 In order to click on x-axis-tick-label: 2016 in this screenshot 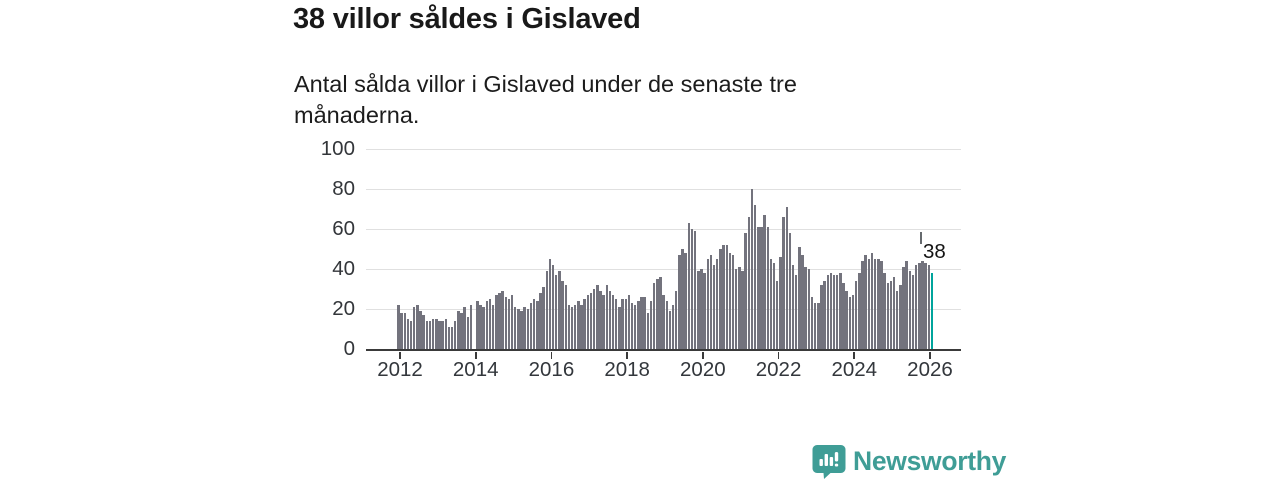, I will do `click(551, 369)`.